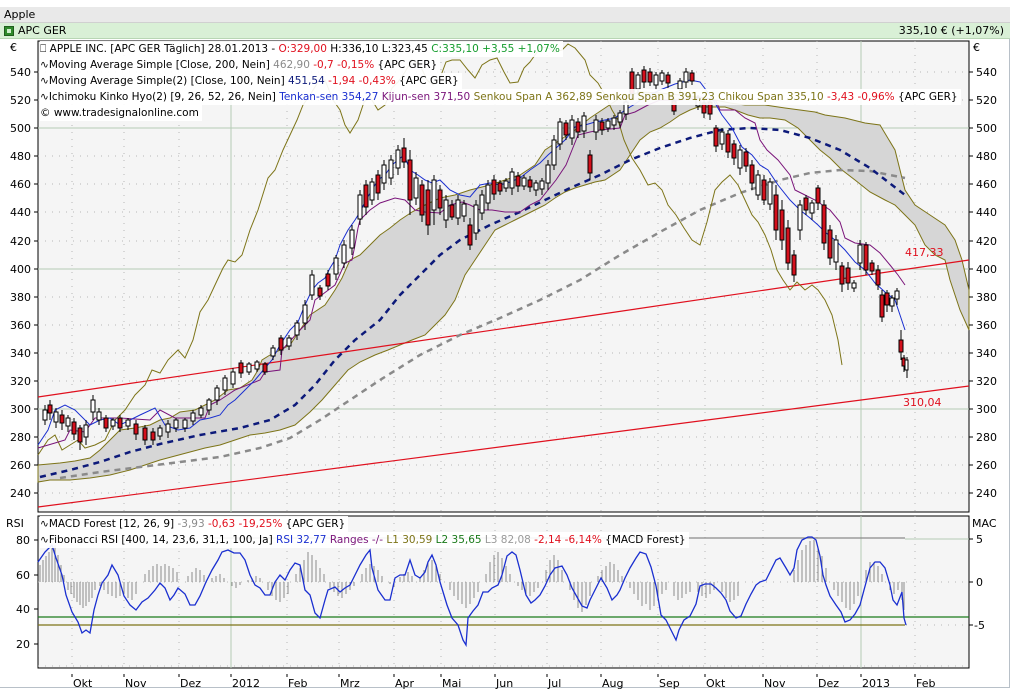  Describe the element at coordinates (979, 539) in the screenshot. I see `svg-text: 5` at that location.